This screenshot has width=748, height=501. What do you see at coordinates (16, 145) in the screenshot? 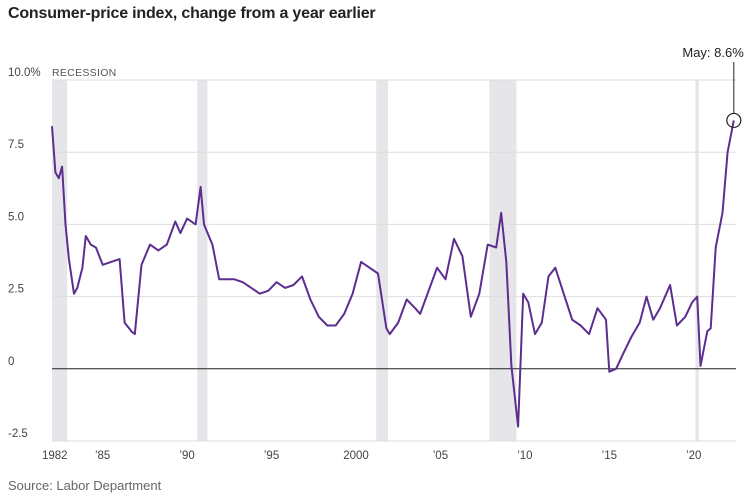
I see `y-tick-label: 7.5` at bounding box center [16, 145].